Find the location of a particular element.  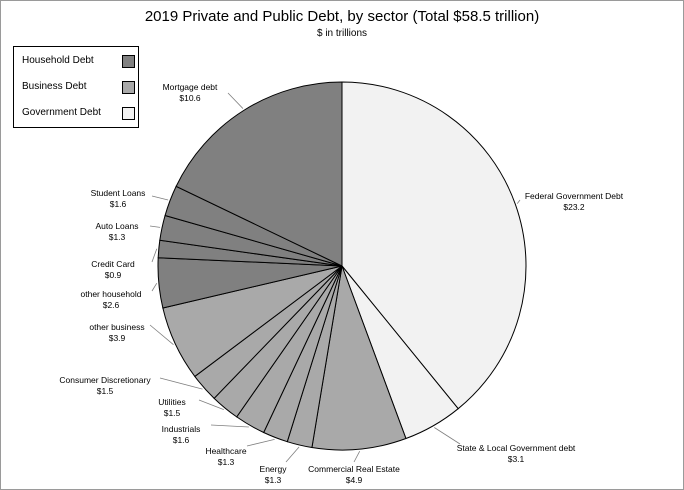

slice-label-name: other household is located at coordinates (111, 294).